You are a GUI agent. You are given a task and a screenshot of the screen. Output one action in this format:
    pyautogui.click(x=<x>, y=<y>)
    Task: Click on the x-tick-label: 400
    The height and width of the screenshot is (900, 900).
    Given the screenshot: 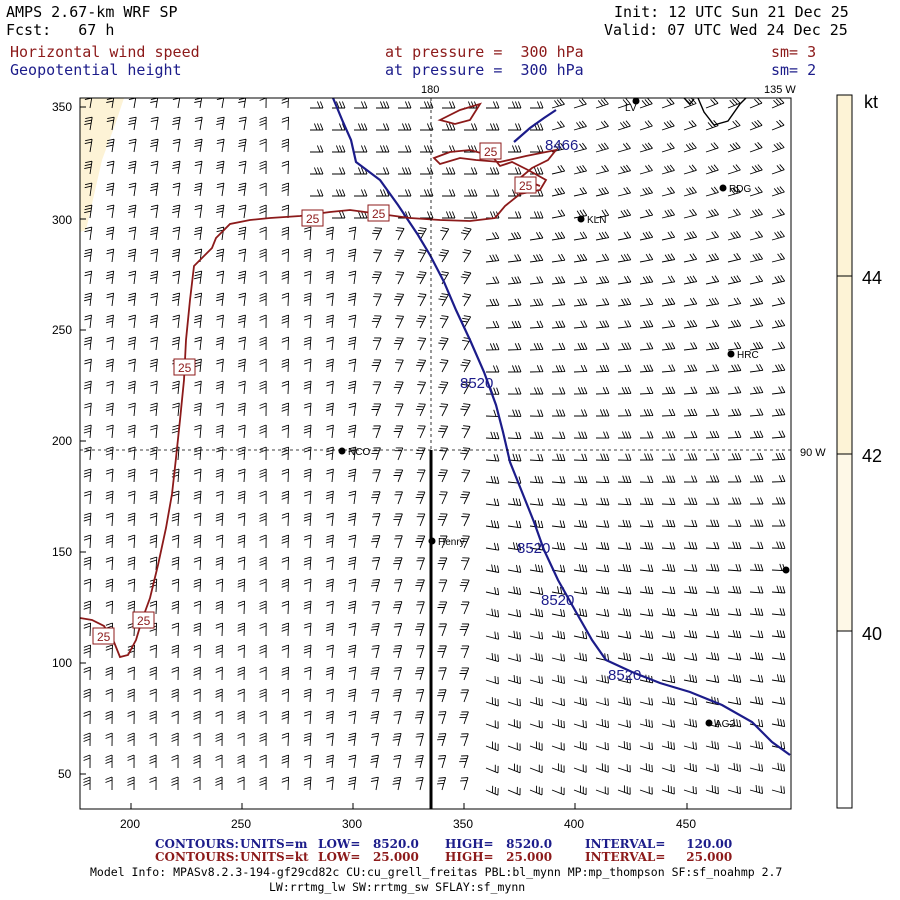 What is the action you would take?
    pyautogui.click(x=574, y=824)
    